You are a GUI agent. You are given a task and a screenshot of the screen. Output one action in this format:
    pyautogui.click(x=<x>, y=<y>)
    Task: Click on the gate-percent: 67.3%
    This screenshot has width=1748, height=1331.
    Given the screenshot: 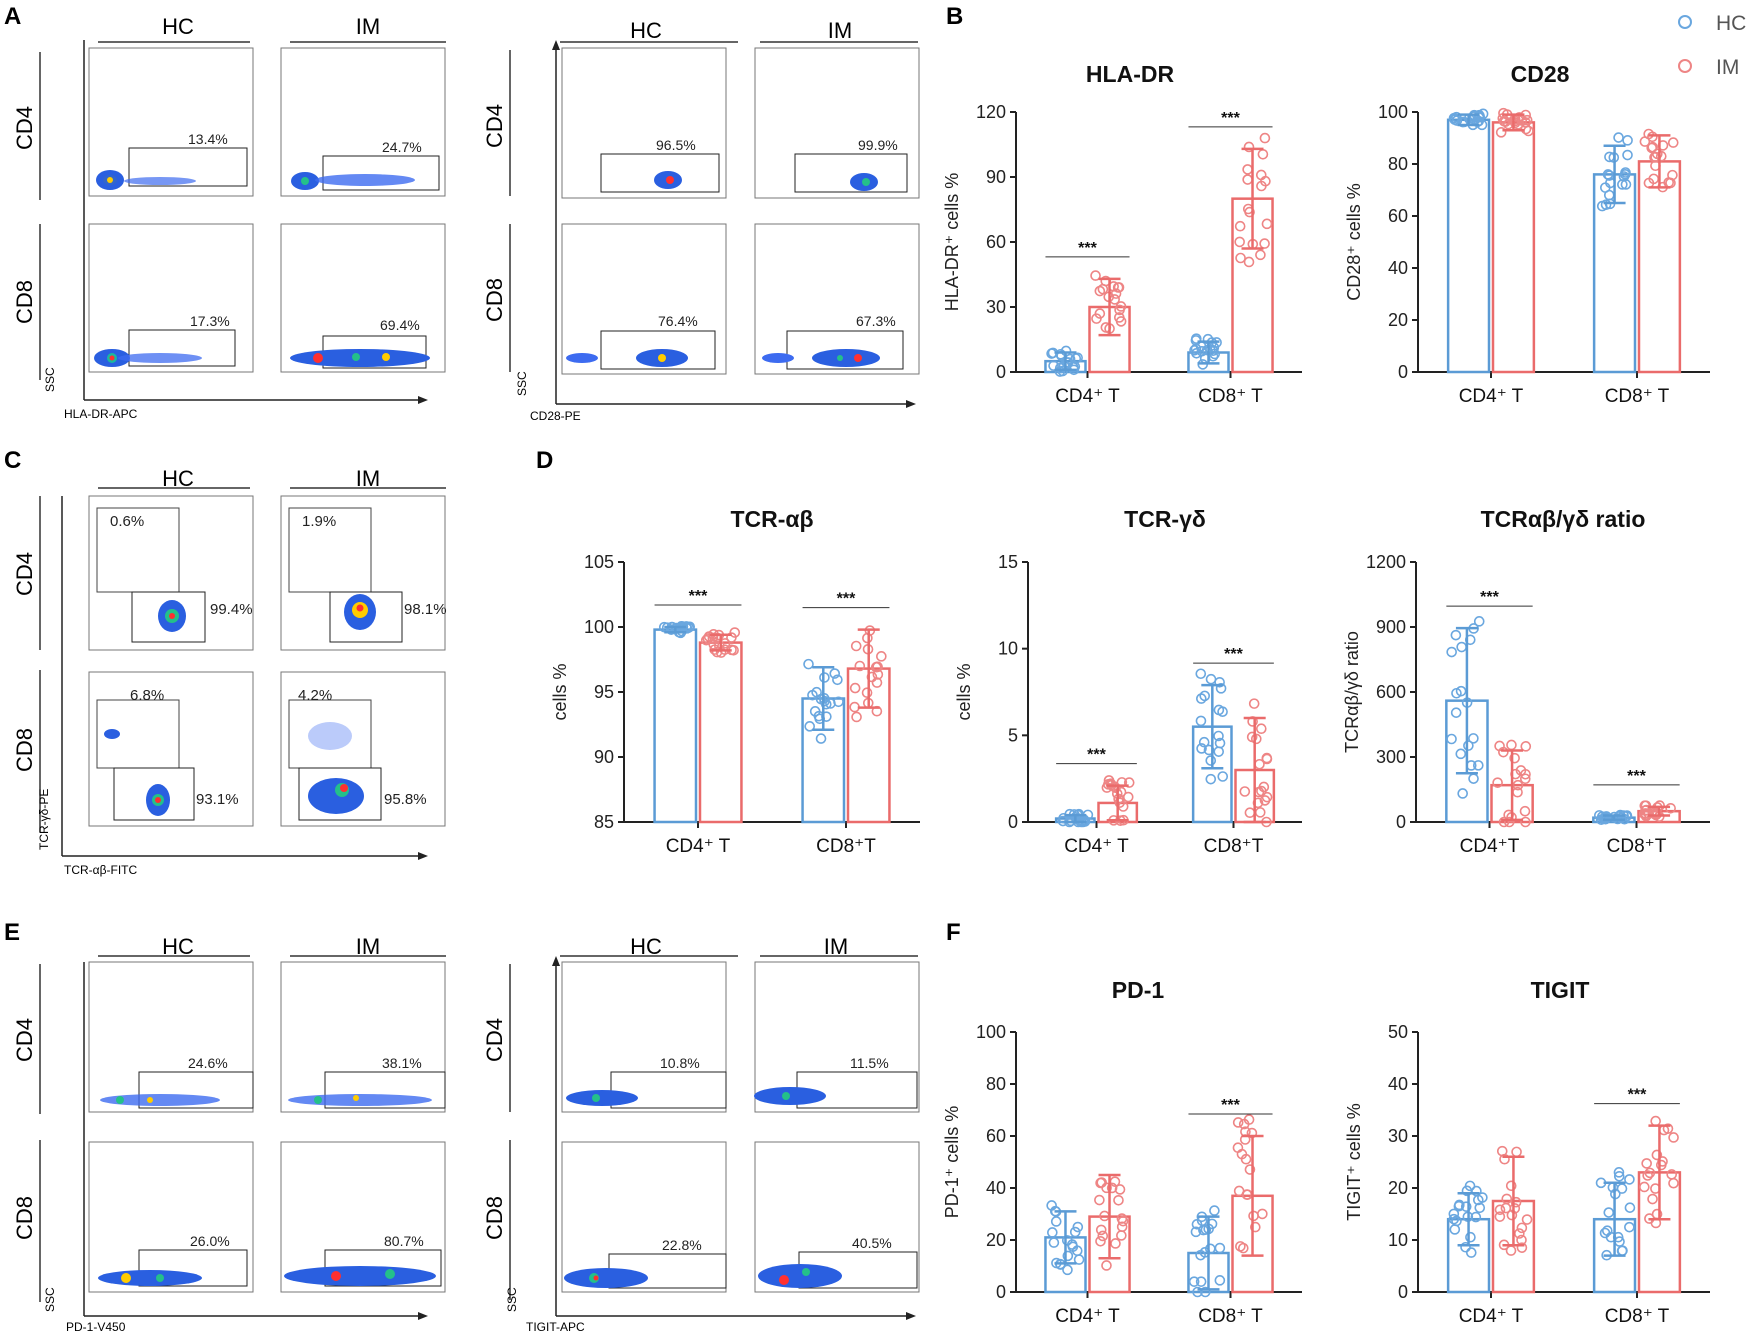 What is the action you would take?
    pyautogui.click(x=876, y=321)
    